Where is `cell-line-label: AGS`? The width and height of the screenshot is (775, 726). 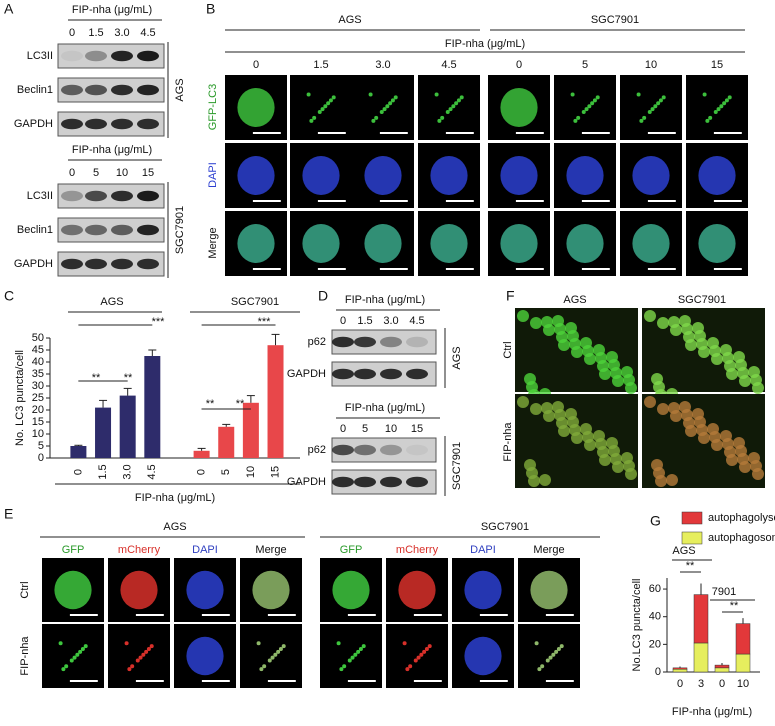 cell-line-label: AGS is located at coordinates (349, 20).